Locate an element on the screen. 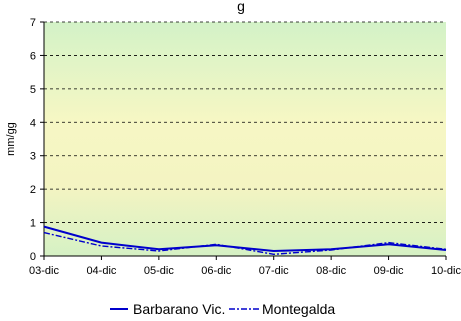 The image size is (461, 321). chart-title: g is located at coordinates (241, 7).